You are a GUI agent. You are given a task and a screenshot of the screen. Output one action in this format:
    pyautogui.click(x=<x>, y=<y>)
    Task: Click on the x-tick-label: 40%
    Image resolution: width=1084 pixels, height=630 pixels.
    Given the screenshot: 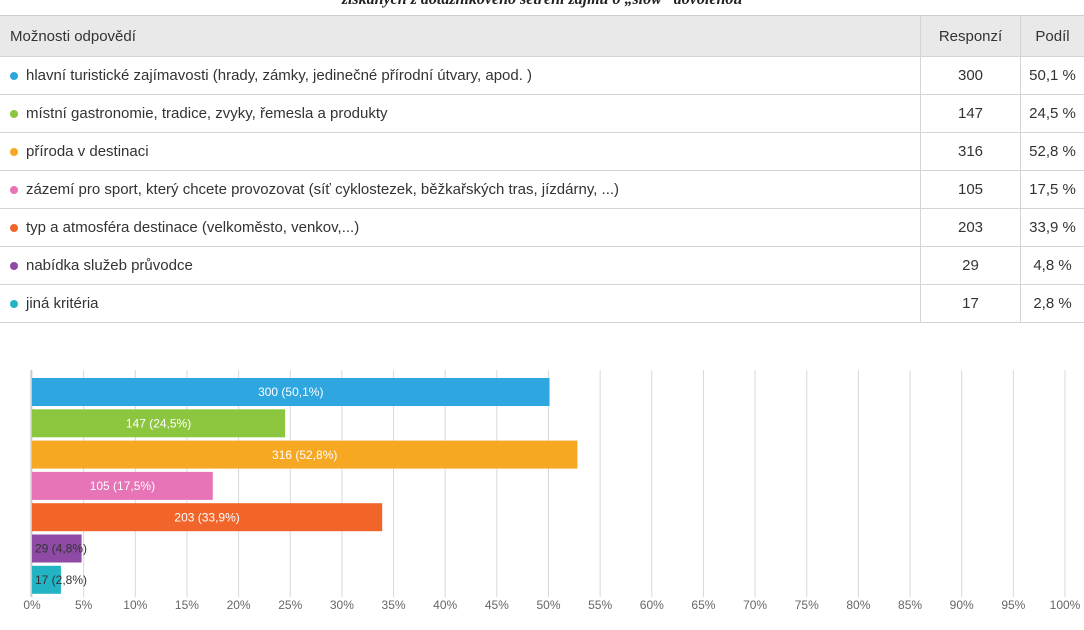 What is the action you would take?
    pyautogui.click(x=445, y=605)
    